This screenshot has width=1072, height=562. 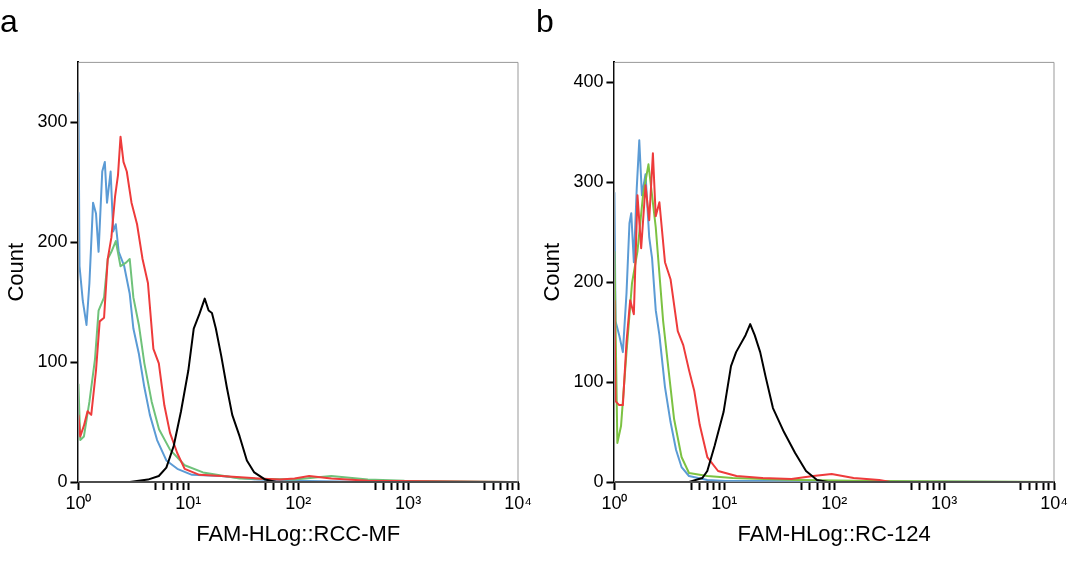 What do you see at coordinates (834, 533) in the screenshot?
I see `x-axis-title: FAM-HLog::RC-124` at bounding box center [834, 533].